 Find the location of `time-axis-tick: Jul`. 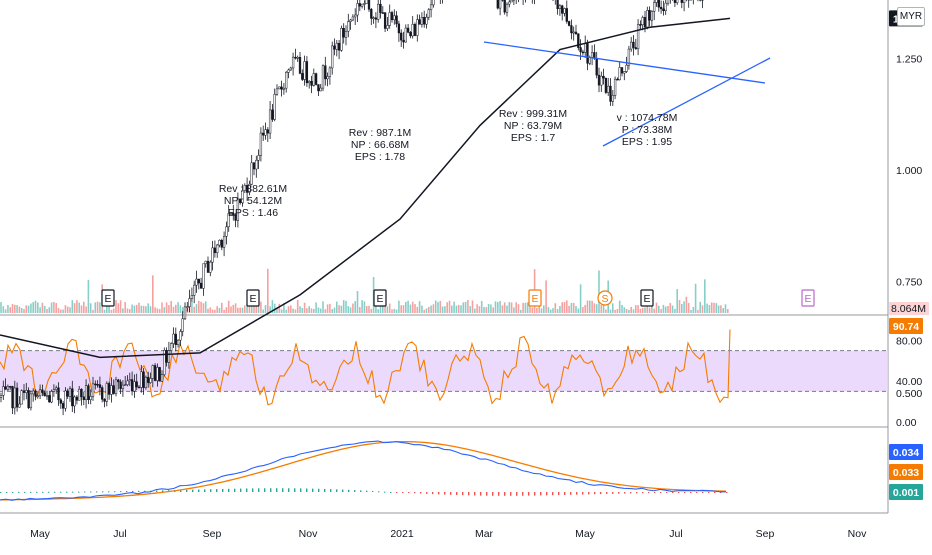

time-axis-tick: Jul is located at coordinates (119, 534).